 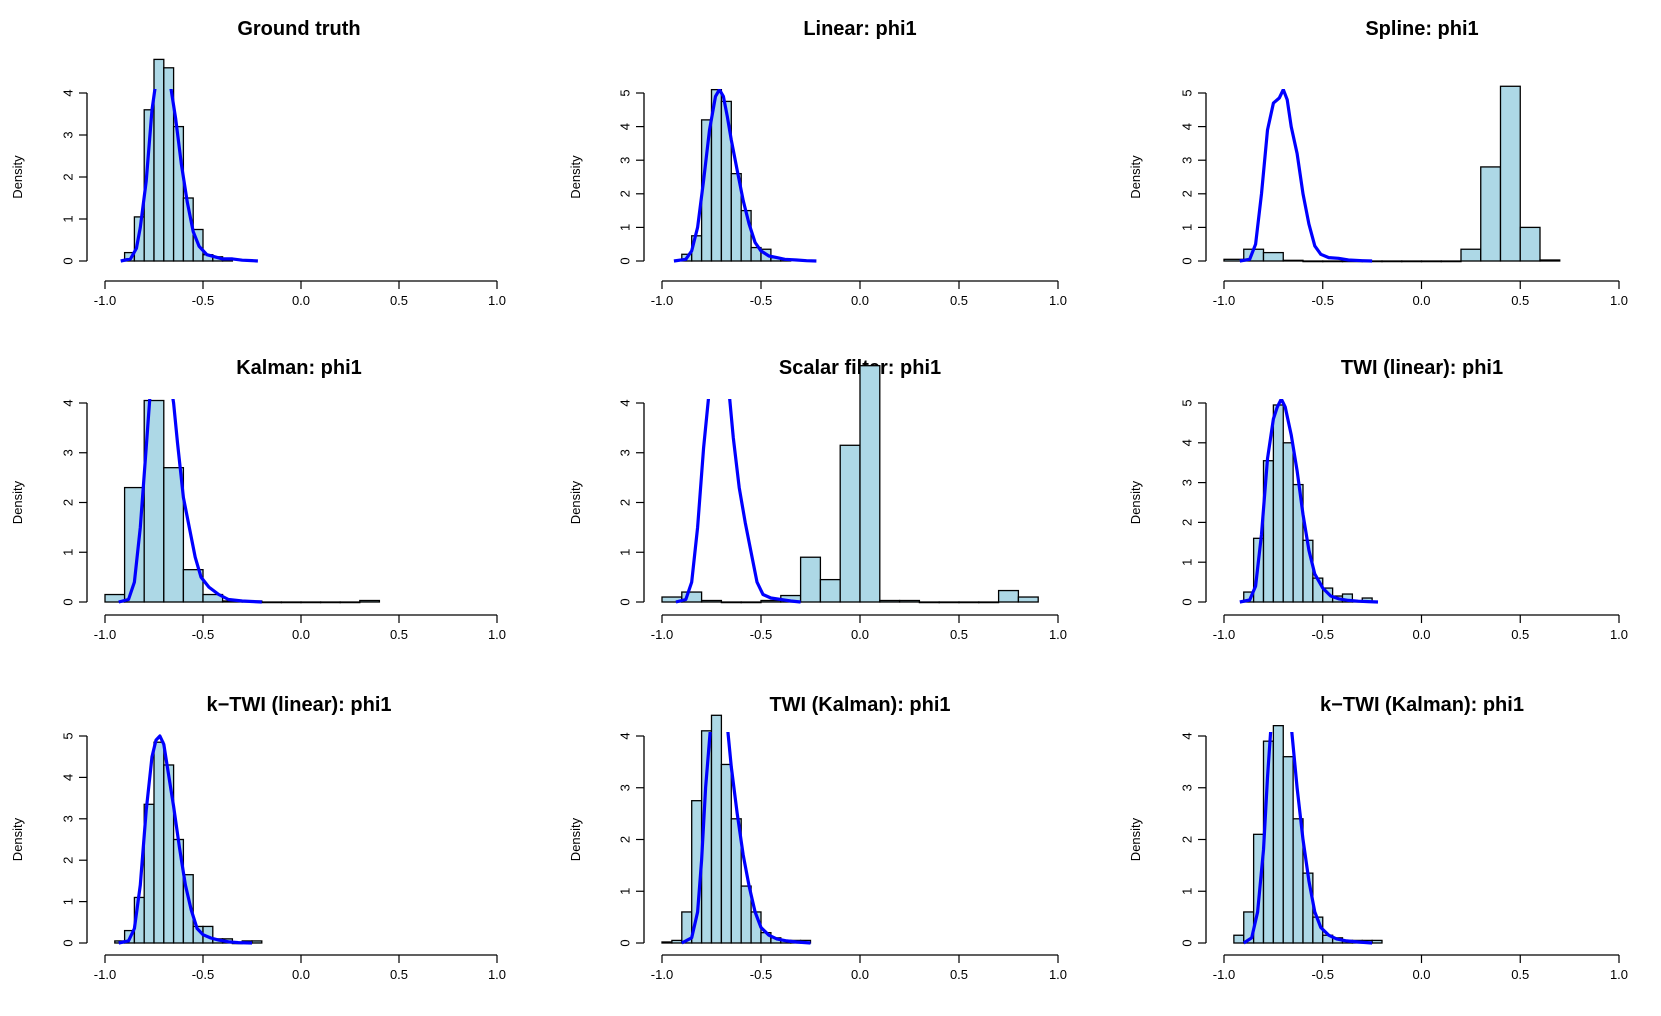 I want to click on panel-title: Kalman: phi1, so click(x=299, y=368).